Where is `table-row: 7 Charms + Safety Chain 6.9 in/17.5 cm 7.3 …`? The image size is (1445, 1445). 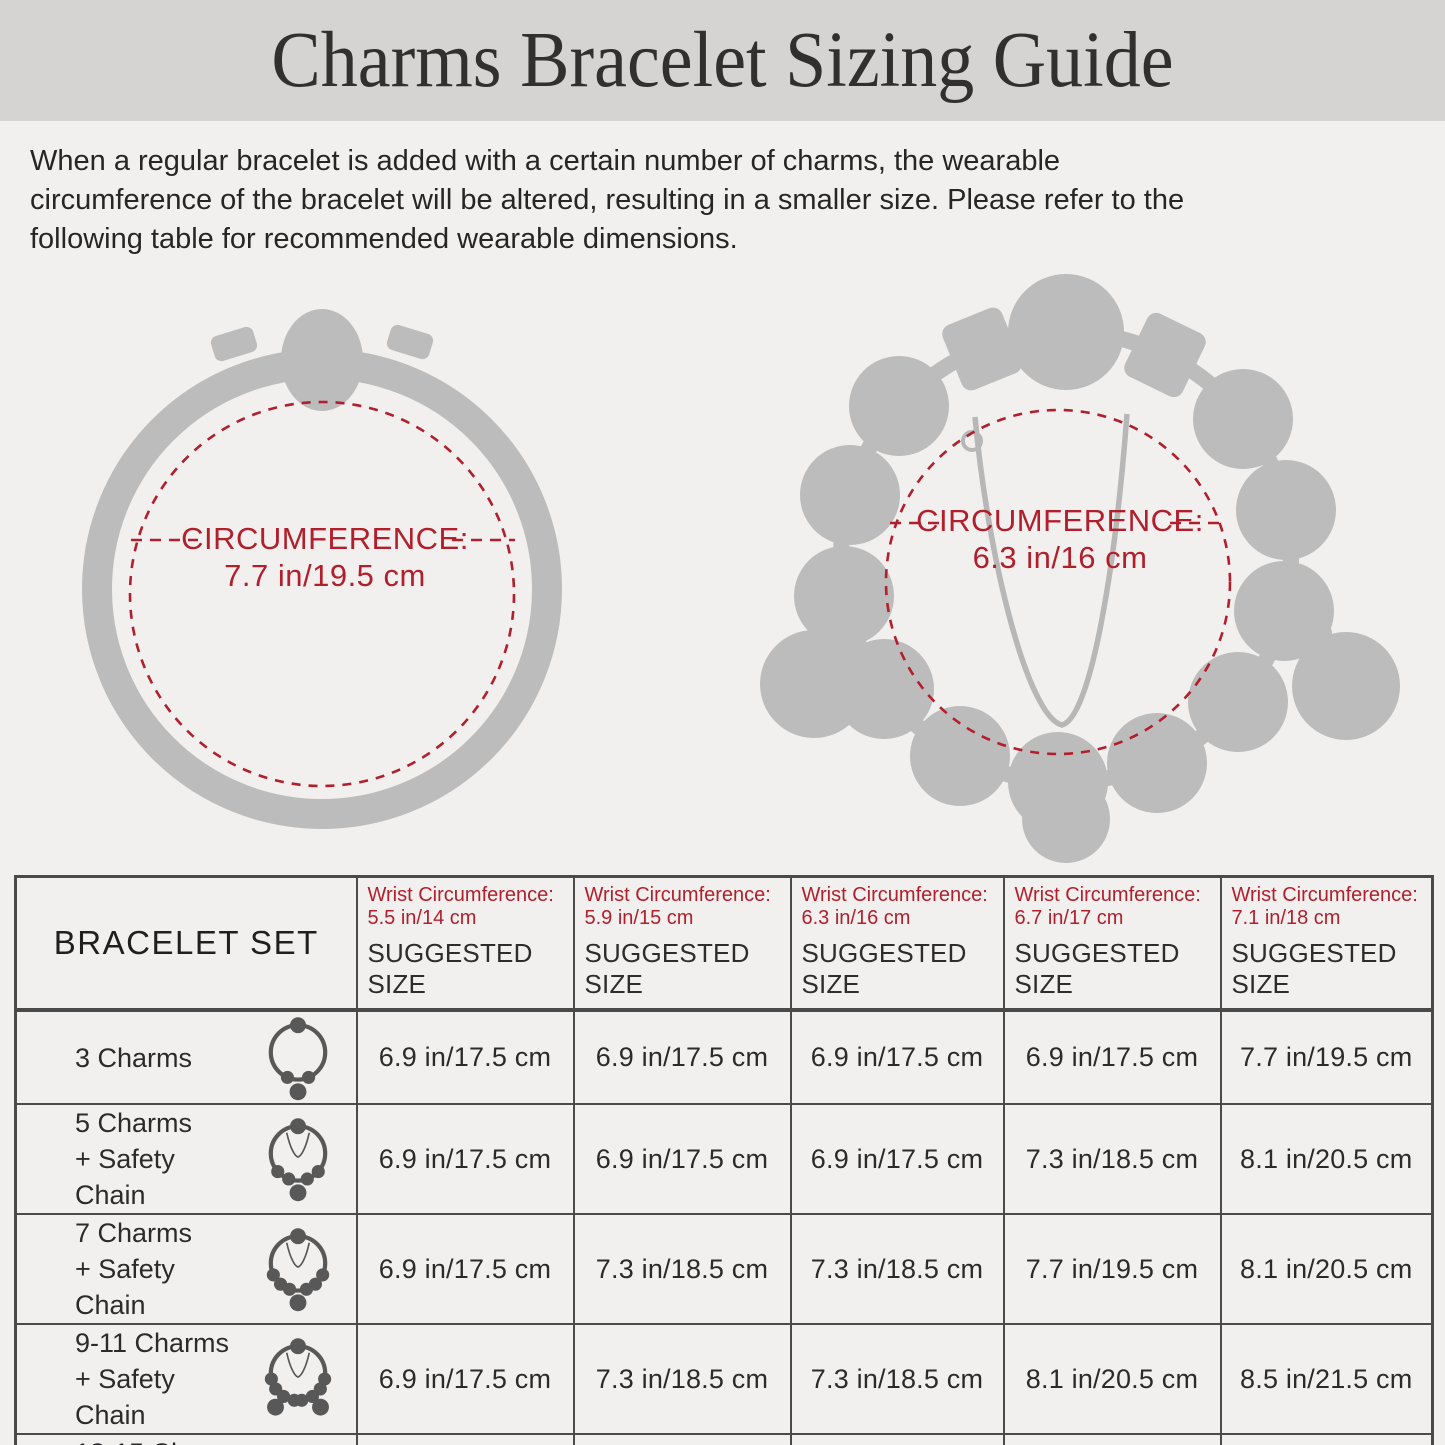 table-row: 7 Charms + Safety Chain 6.9 in/17.5 cm 7.3 … is located at coordinates (724, 1269).